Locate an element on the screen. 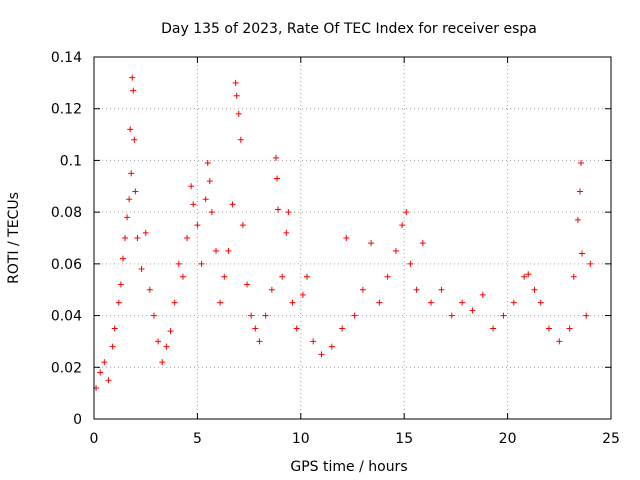 The height and width of the screenshot is (480, 640). y-tick-label: 0.06 is located at coordinates (66, 265).